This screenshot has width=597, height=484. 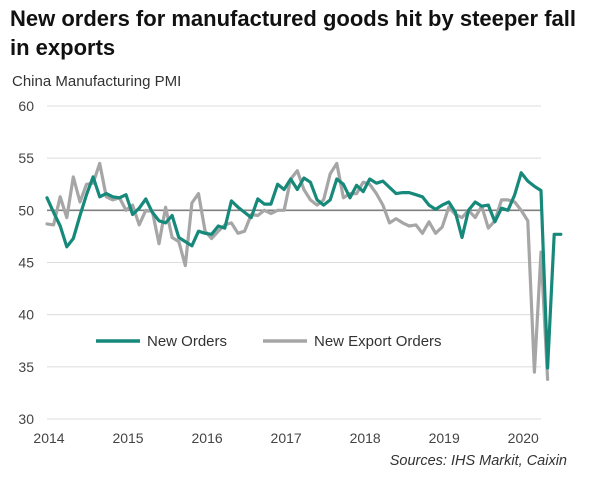 I want to click on y-tick-label: 55, so click(x=26, y=158).